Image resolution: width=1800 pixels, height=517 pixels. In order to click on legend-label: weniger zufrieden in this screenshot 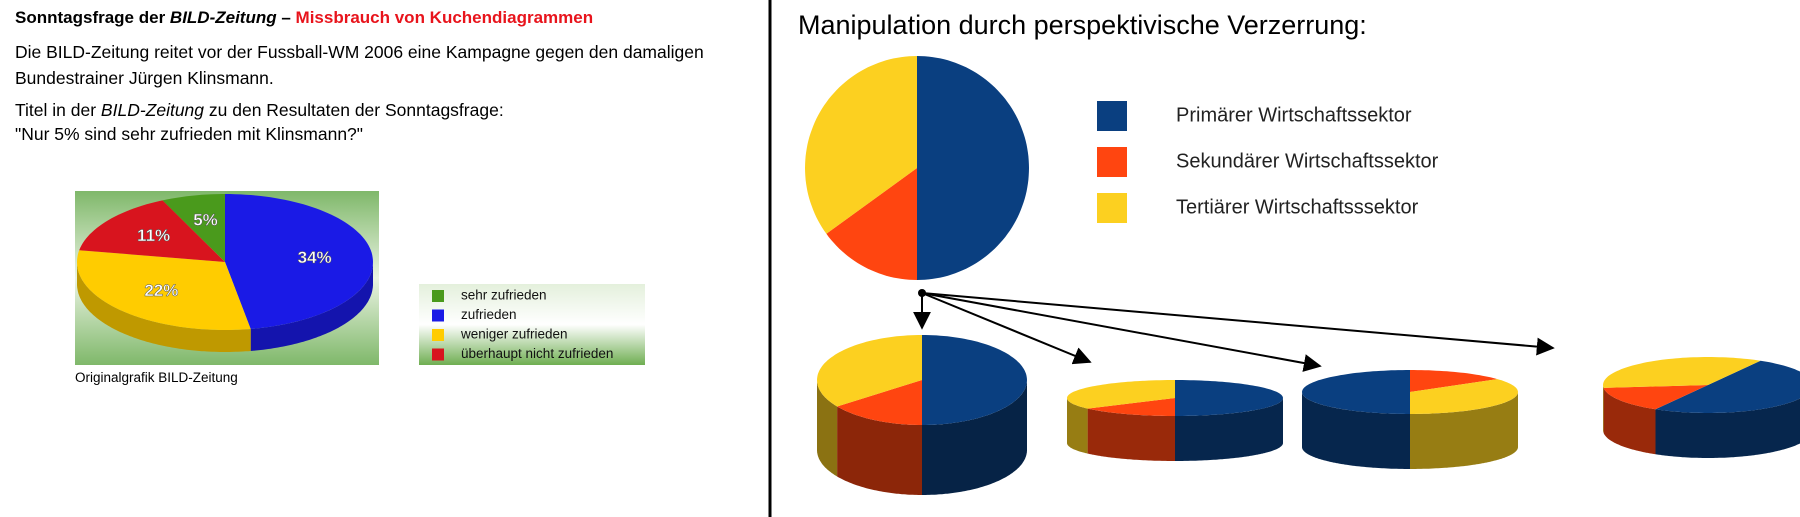, I will do `click(514, 334)`.